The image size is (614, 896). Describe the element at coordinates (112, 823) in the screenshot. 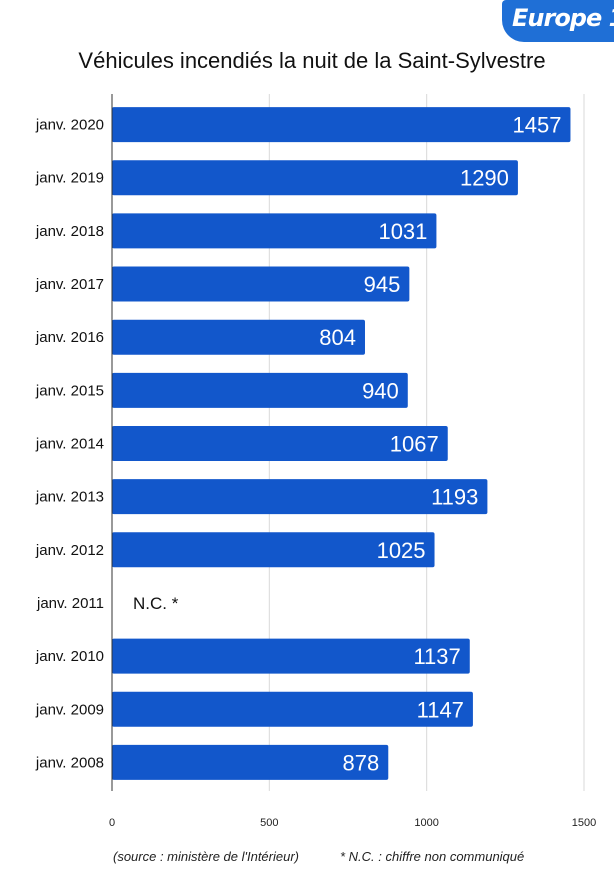

I see `x-tick-label: 0` at that location.